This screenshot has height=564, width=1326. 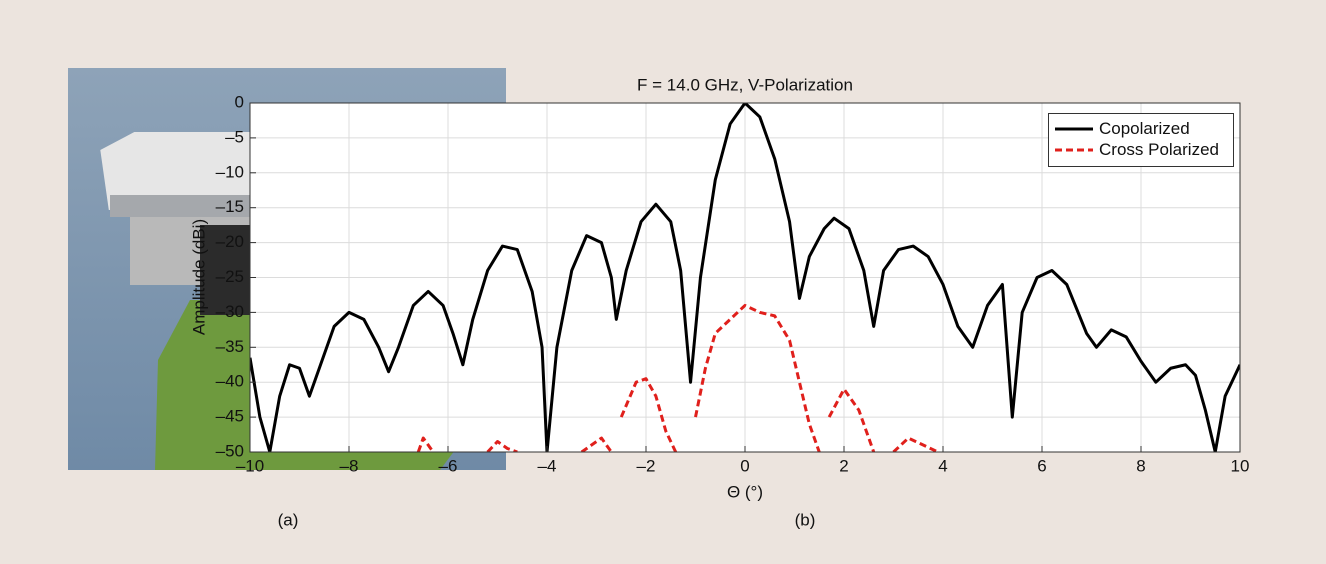 I want to click on y-tick-label: –50, so click(x=230, y=450).